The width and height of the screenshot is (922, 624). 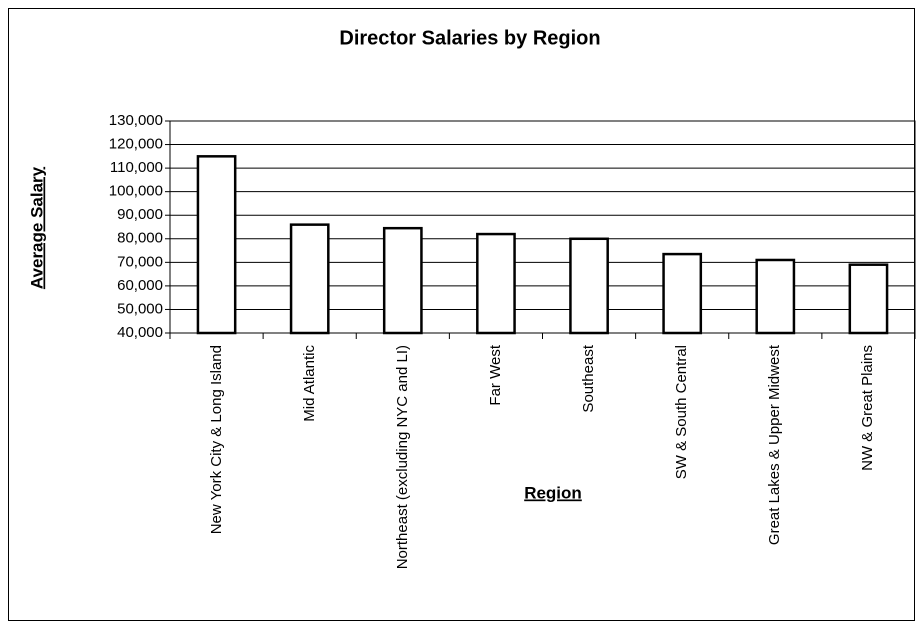 What do you see at coordinates (775, 445) in the screenshot?
I see `x-tick-label: Great Lakes & Upper Midwest` at bounding box center [775, 445].